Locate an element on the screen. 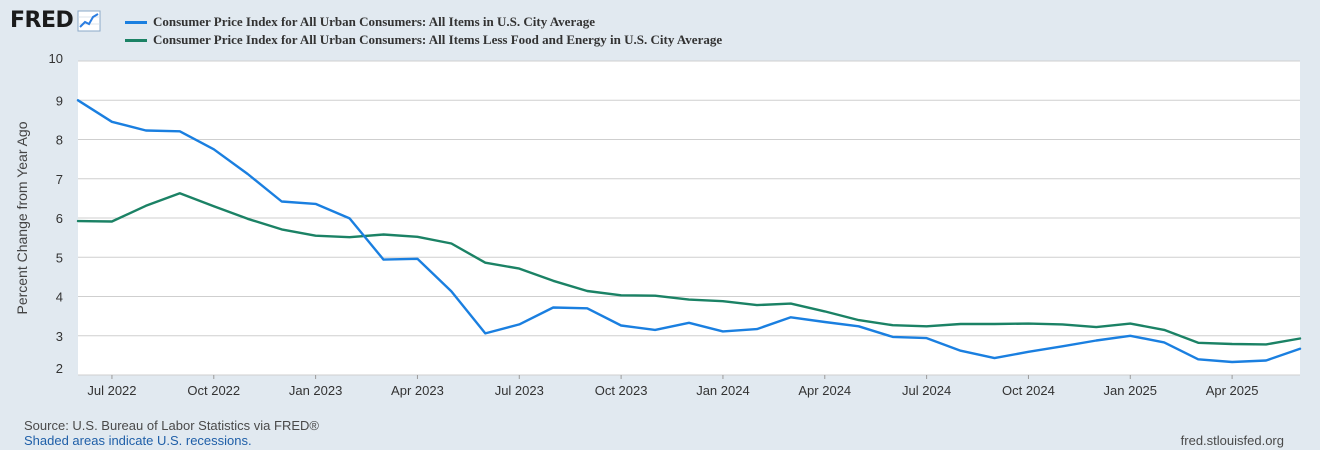 The width and height of the screenshot is (1320, 450). x-tick-label: Jan 2024 is located at coordinates (723, 390).